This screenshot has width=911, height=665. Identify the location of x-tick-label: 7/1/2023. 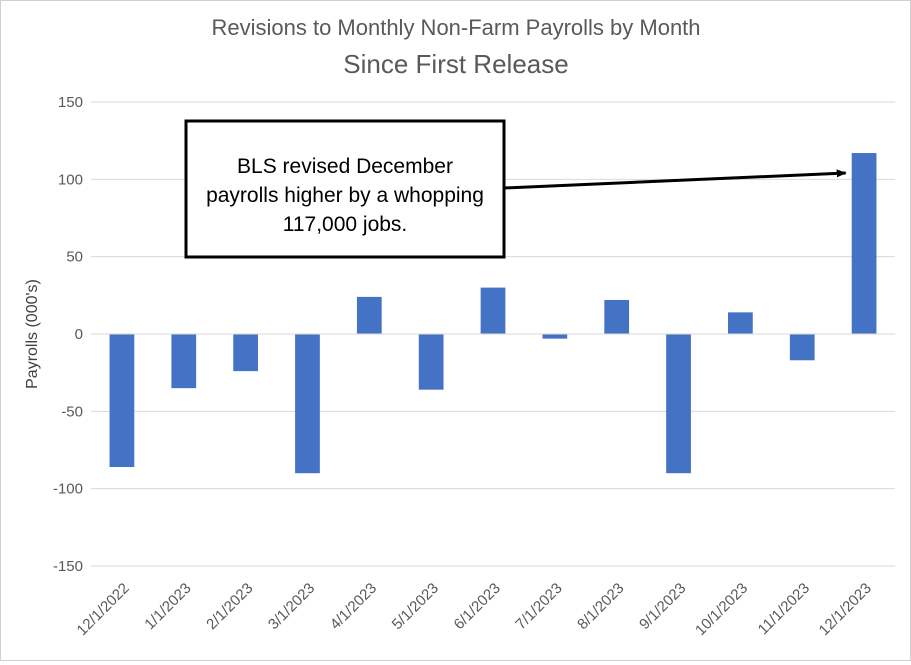
(538, 606).